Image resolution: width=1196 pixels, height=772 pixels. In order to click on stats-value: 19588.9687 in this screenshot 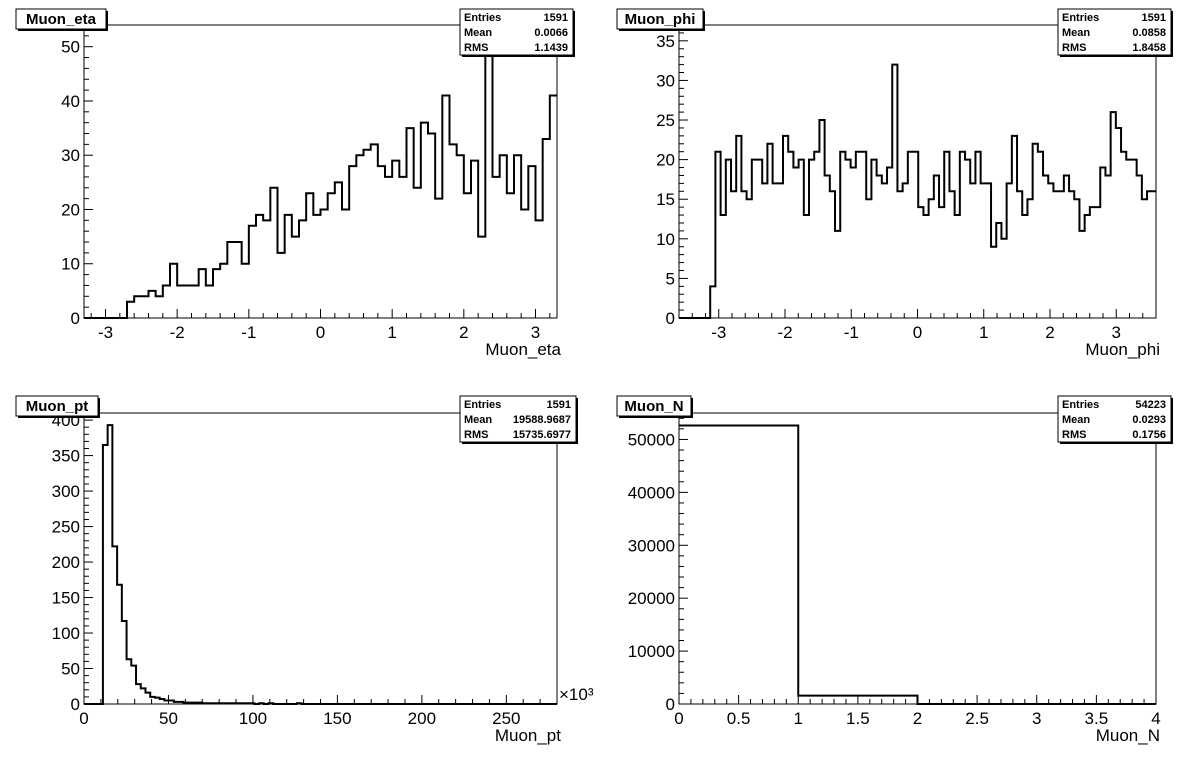, I will do `click(542, 420)`.